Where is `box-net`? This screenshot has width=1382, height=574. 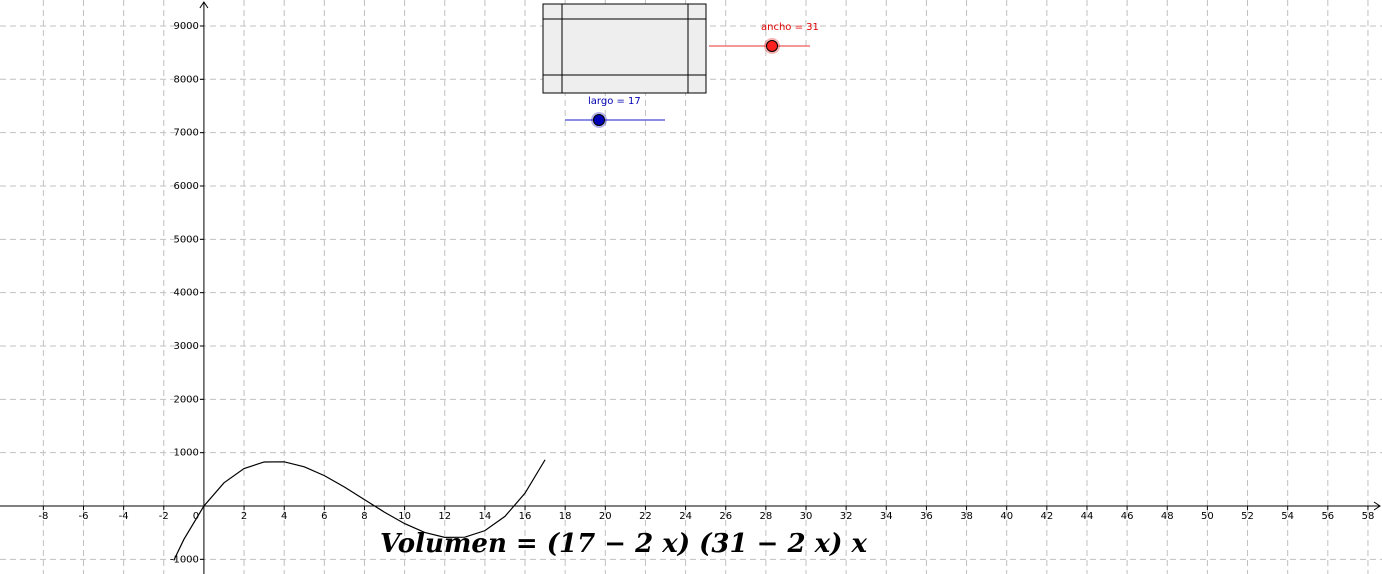
box-net is located at coordinates (624, 48).